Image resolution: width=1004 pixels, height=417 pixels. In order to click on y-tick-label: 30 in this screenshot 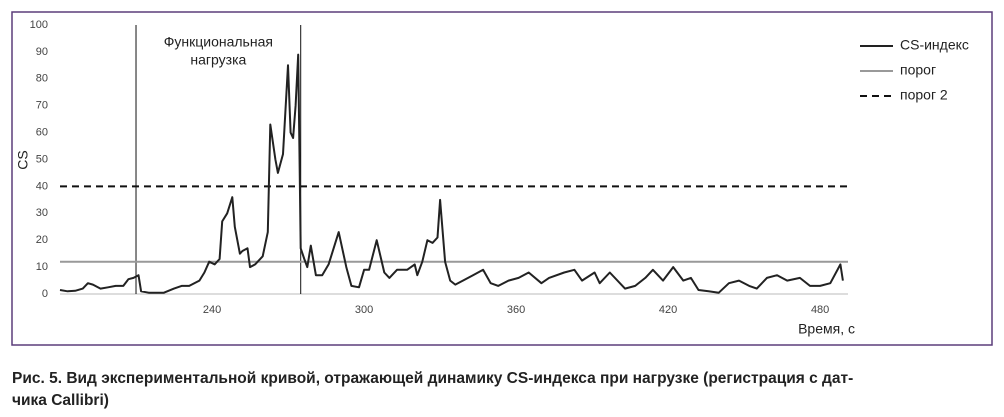, I will do `click(42, 213)`.